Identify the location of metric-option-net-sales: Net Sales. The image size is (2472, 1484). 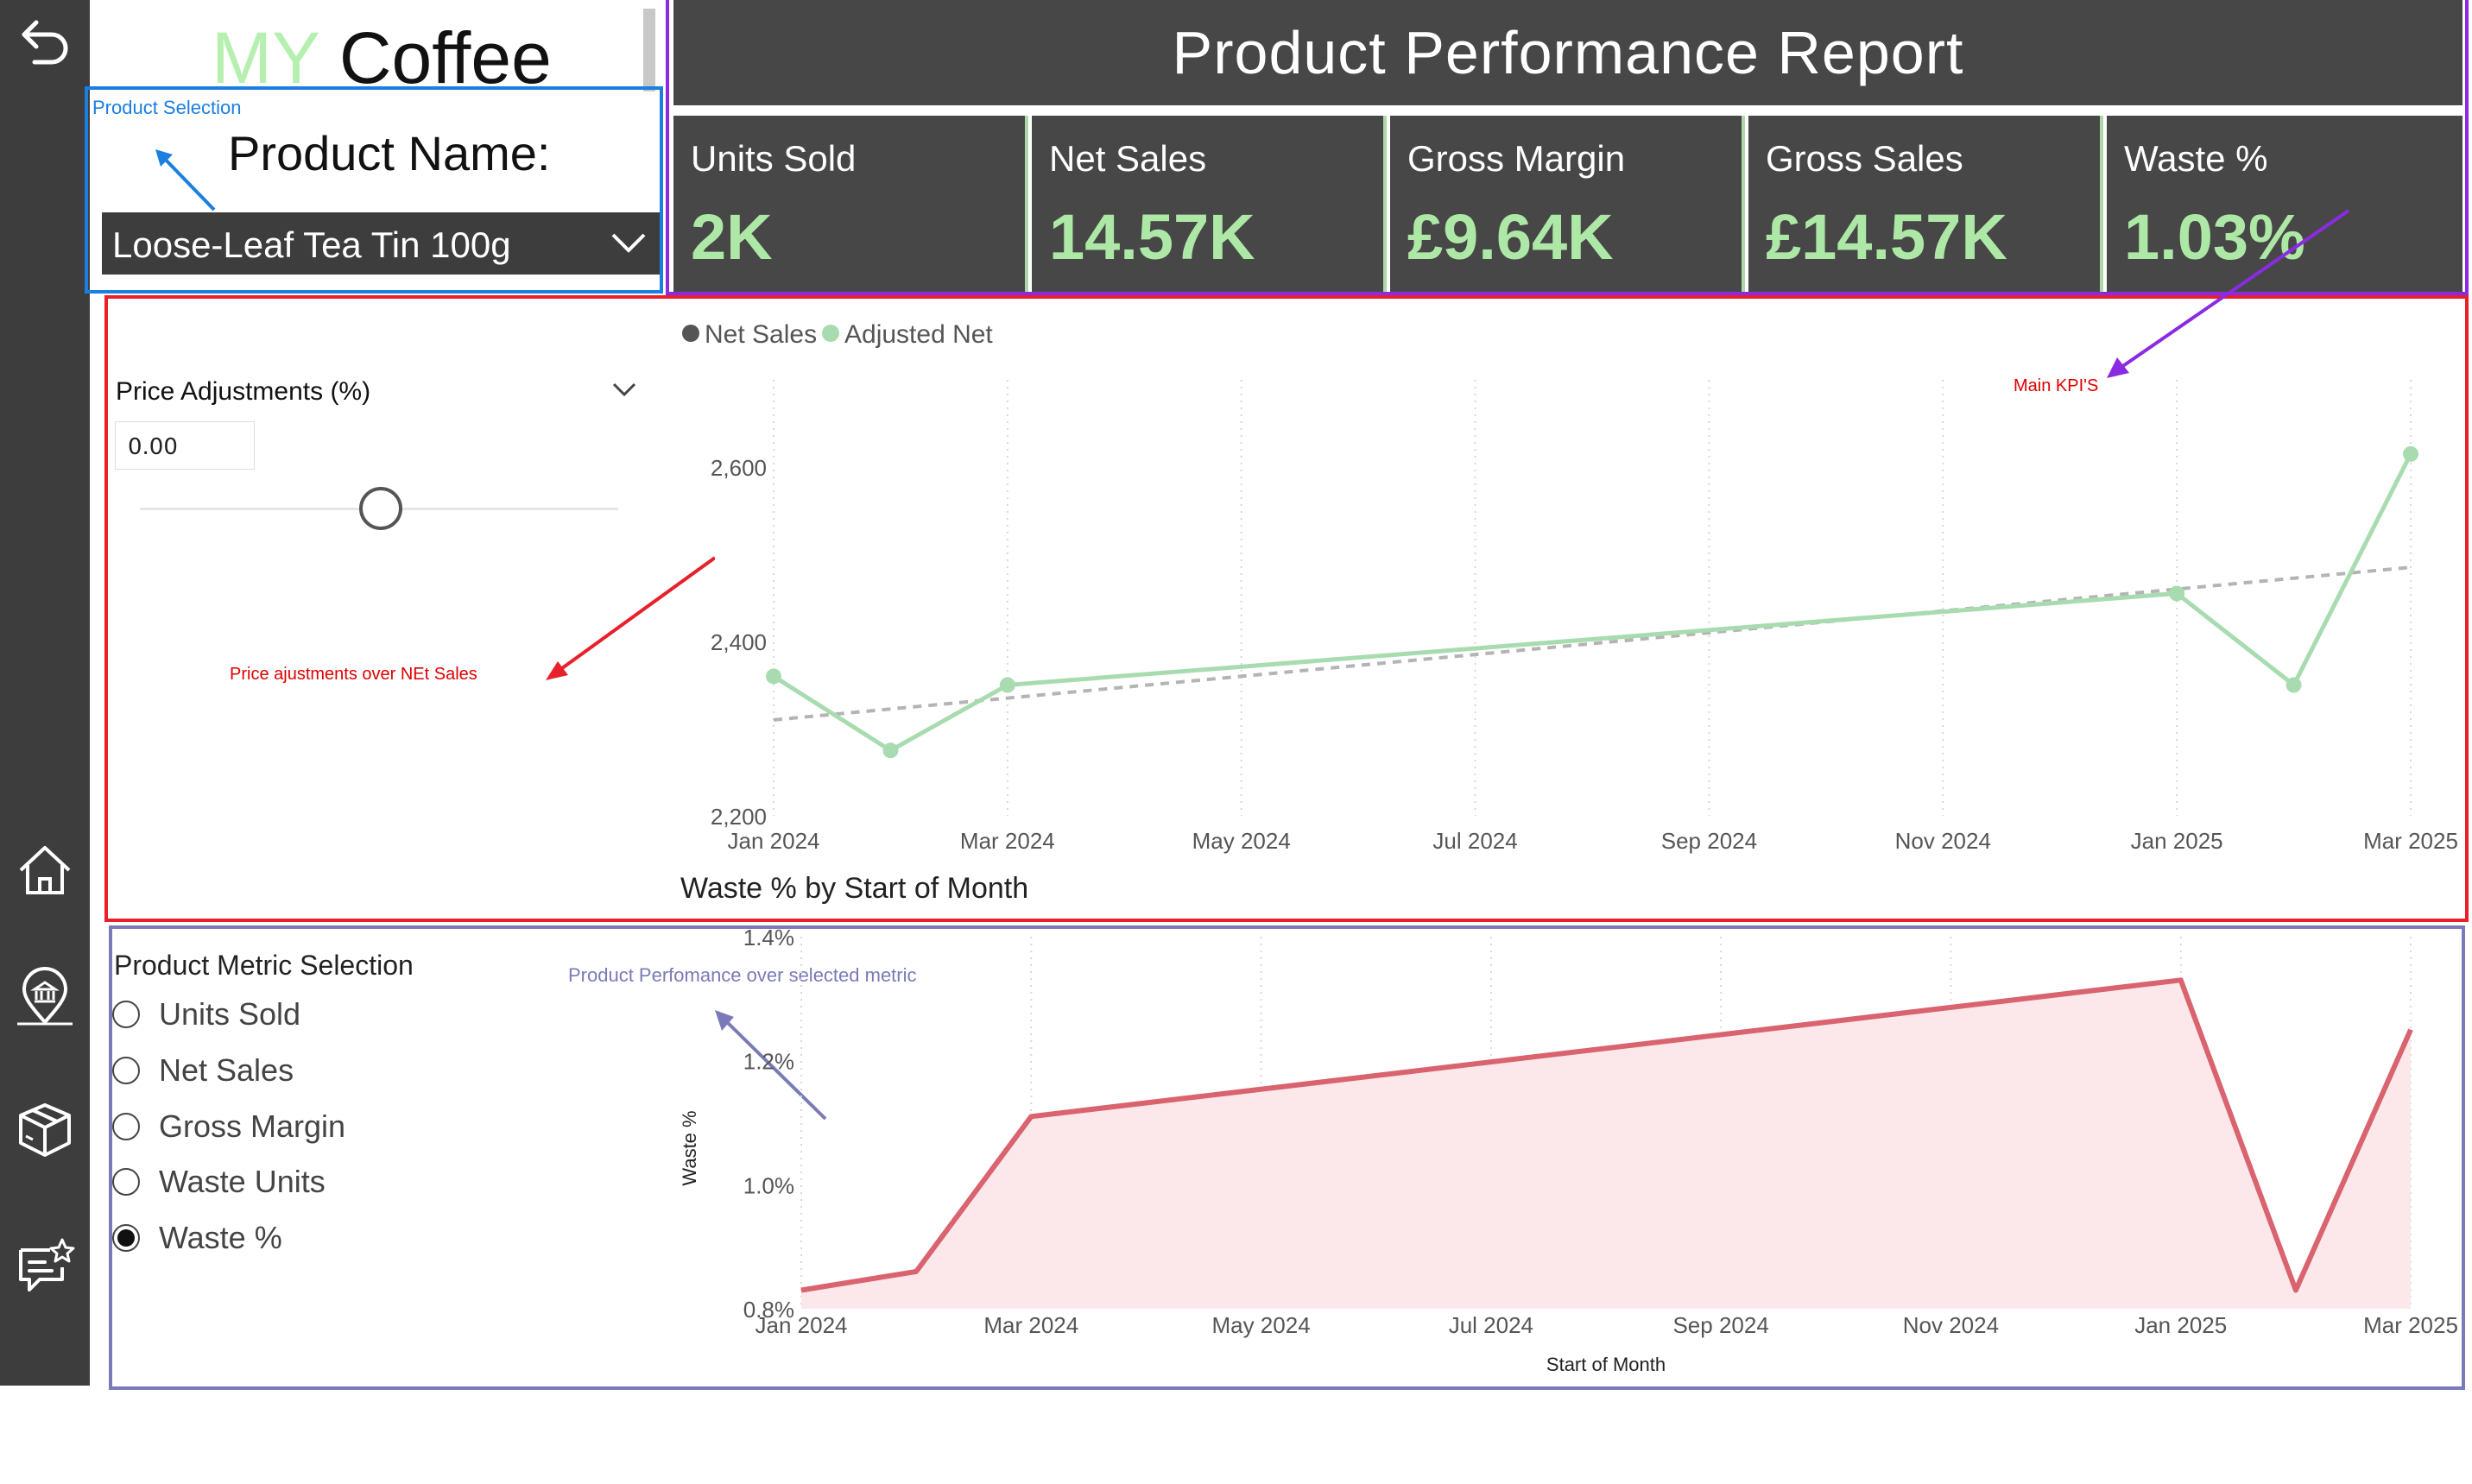
(203, 1070).